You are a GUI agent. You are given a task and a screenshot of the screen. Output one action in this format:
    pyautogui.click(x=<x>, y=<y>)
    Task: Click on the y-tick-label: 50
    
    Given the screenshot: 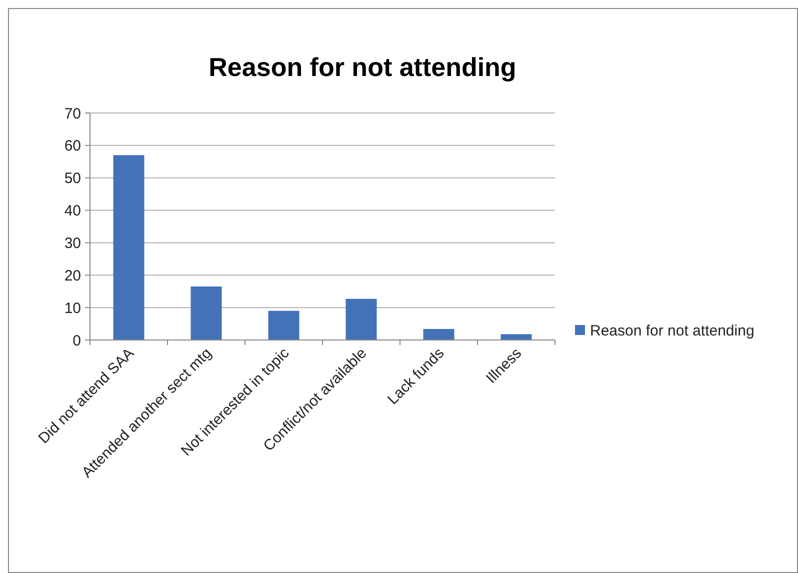 What is the action you would take?
    pyautogui.click(x=72, y=179)
    